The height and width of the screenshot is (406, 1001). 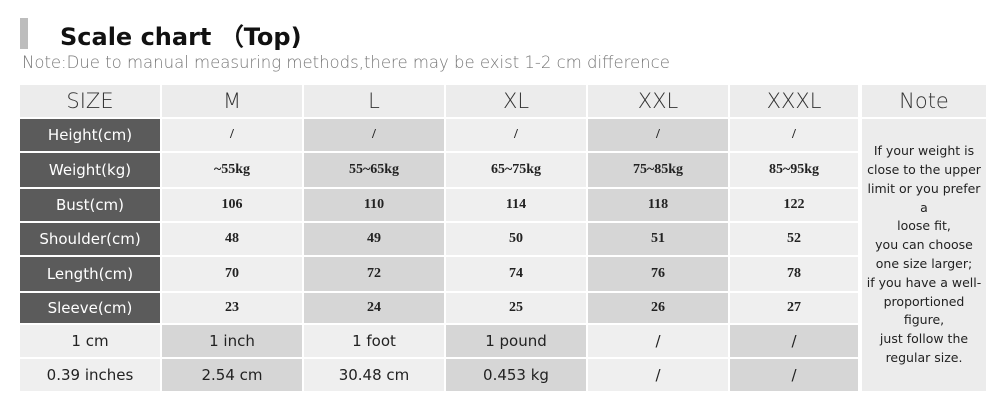 I want to click on conversion-value: 0.39 inches, so click(x=90, y=375).